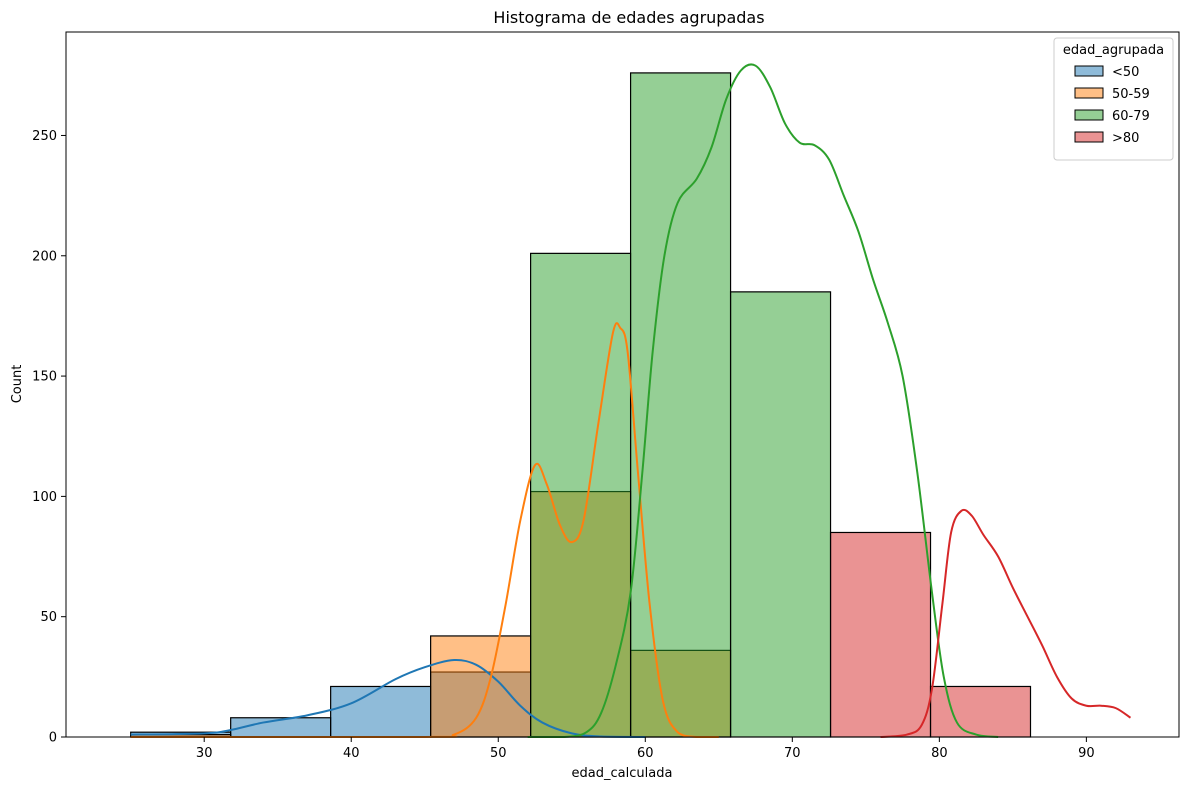  I want to click on legend: edad_agrupada <50 50-59 60-79 >80, so click(1113, 99).